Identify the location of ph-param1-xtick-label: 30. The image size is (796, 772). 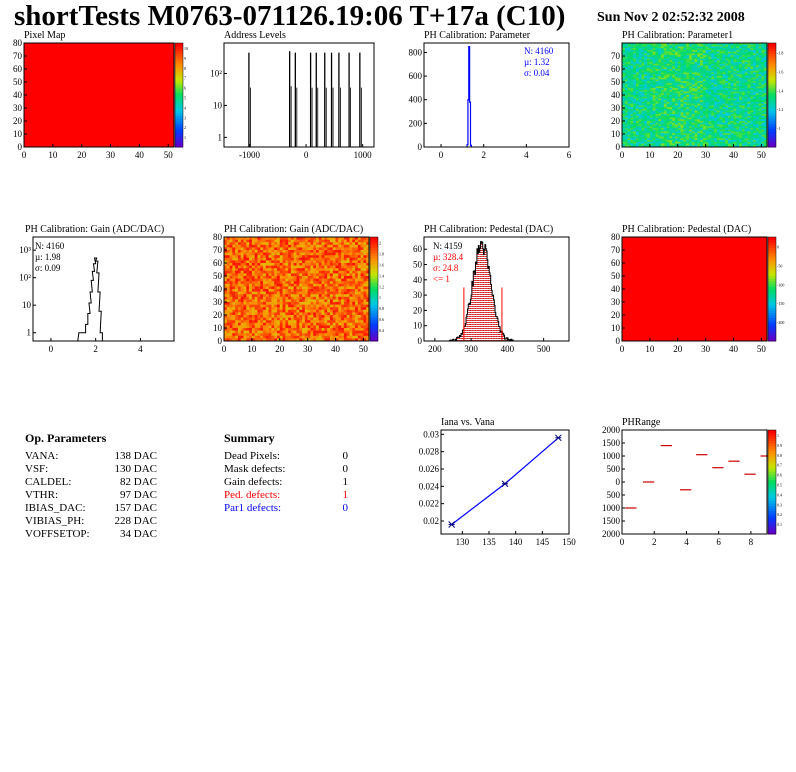
(706, 155).